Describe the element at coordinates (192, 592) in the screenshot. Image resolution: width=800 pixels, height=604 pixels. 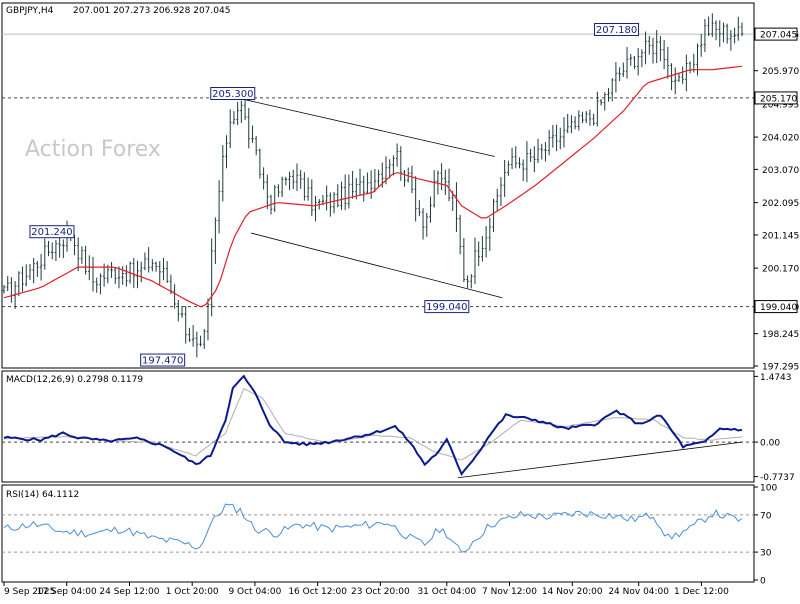
I see `time-axis-label: 1 Oct 20:00` at that location.